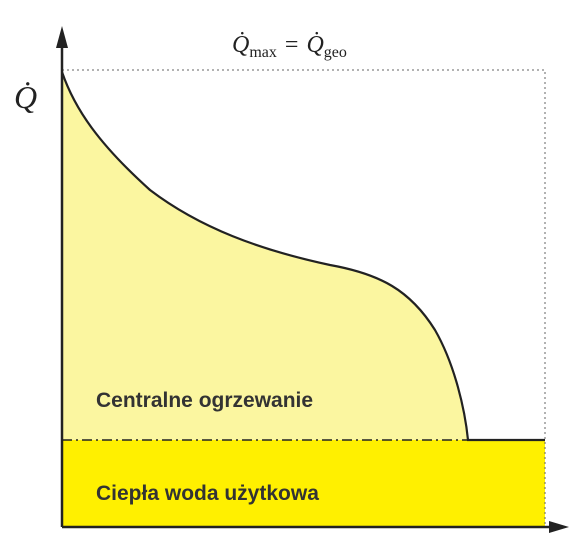  What do you see at coordinates (62, 37) in the screenshot?
I see `y-arrow` at bounding box center [62, 37].